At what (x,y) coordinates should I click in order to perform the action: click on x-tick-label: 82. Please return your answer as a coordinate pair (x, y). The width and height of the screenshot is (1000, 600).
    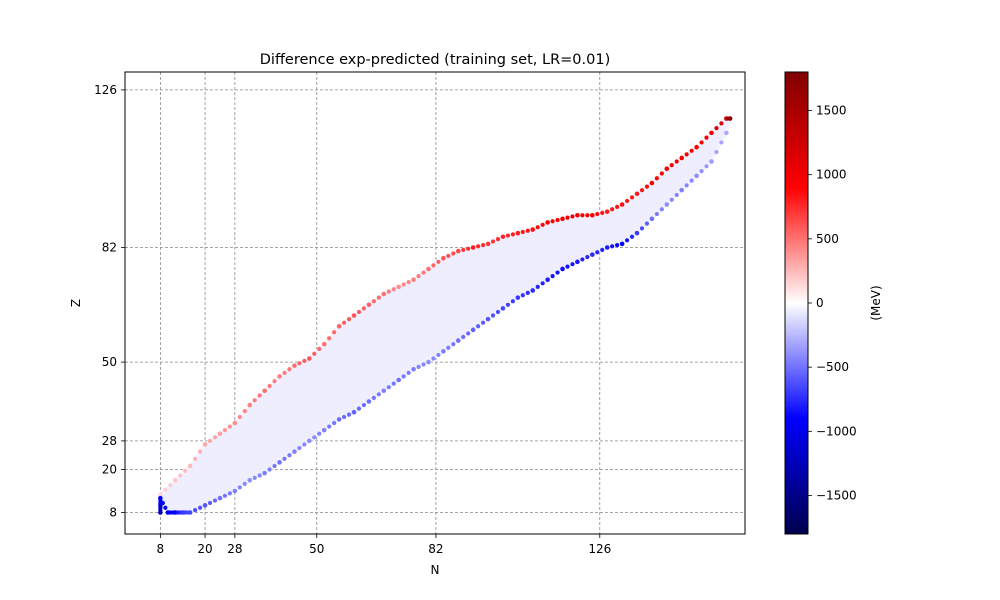
    Looking at the image, I should click on (435, 549).